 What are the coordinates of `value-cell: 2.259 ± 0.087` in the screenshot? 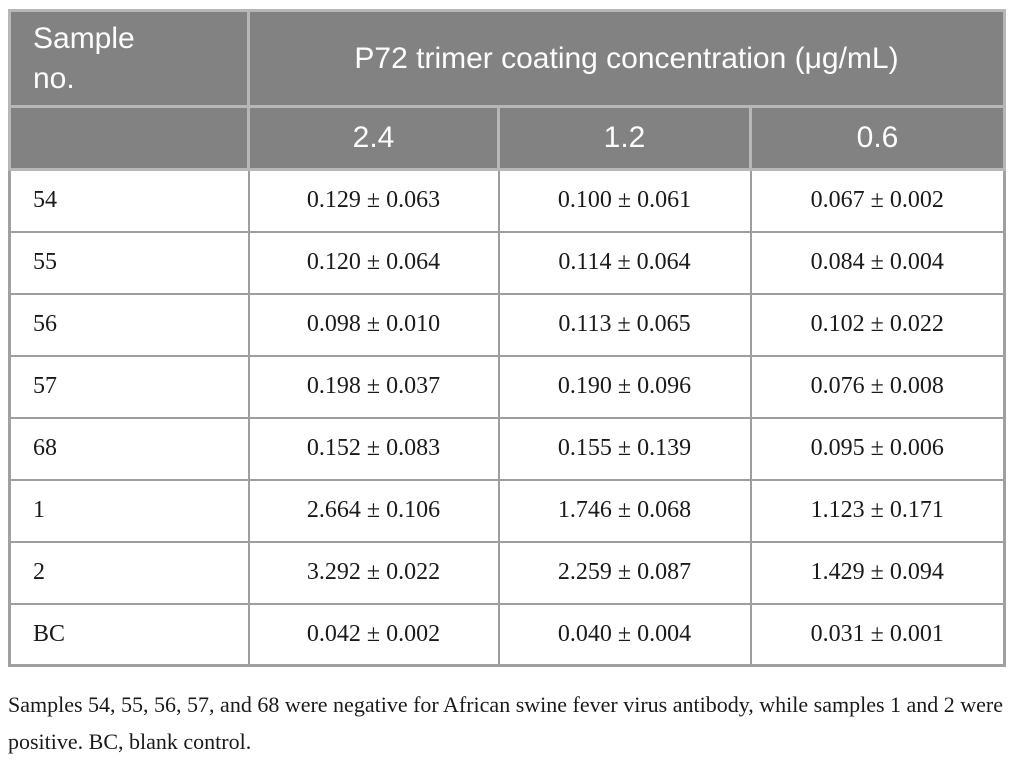 It's located at (624, 572).